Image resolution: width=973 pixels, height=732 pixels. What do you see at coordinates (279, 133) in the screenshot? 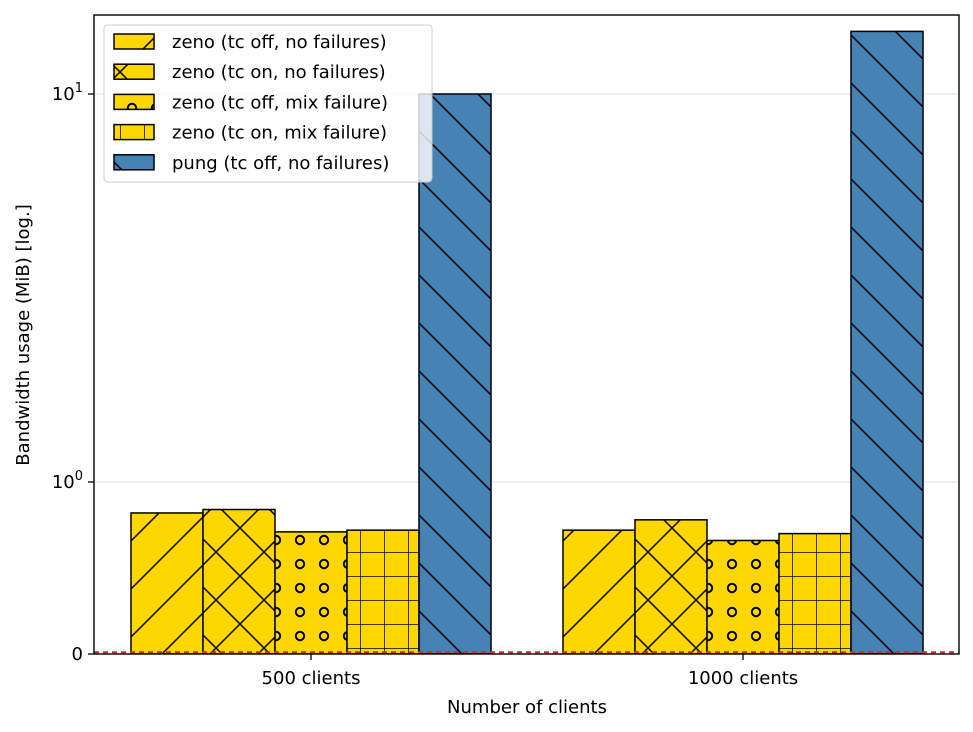
I see `legend-label: zeno (tc on, mix failure)` at bounding box center [279, 133].